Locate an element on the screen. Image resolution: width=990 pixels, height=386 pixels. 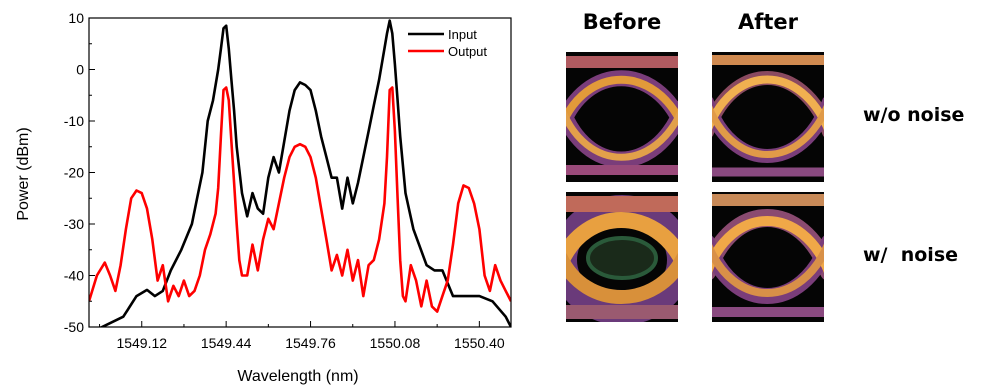
eye-diagram-before-with-noise is located at coordinates (622, 257).